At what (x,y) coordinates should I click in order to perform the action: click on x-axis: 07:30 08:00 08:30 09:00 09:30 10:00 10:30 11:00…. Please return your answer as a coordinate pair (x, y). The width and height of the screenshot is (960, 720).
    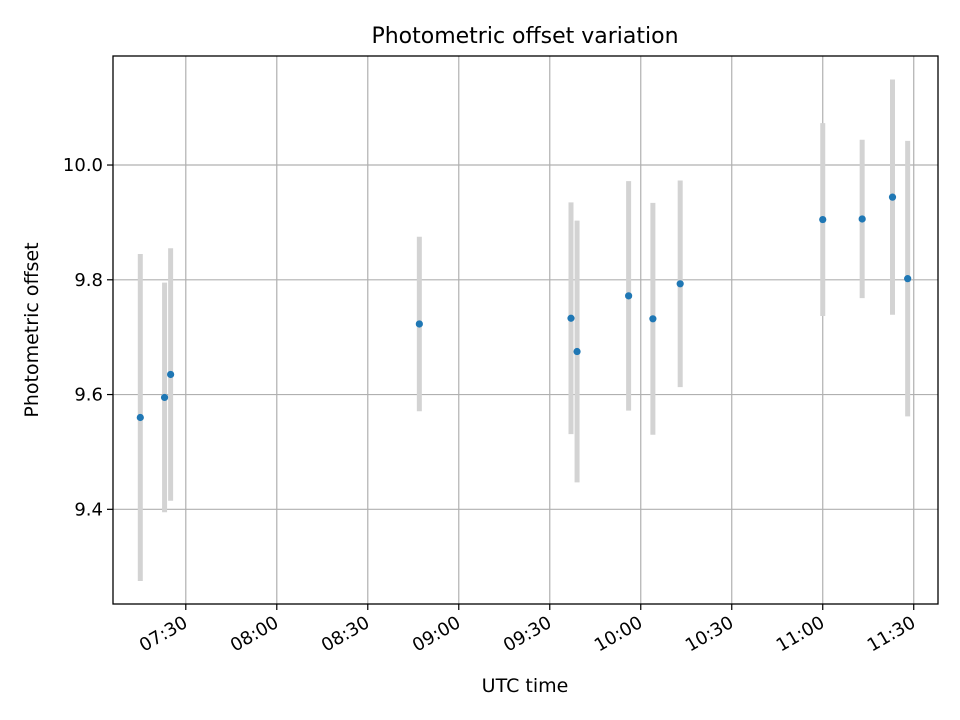
    Looking at the image, I should click on (527, 630).